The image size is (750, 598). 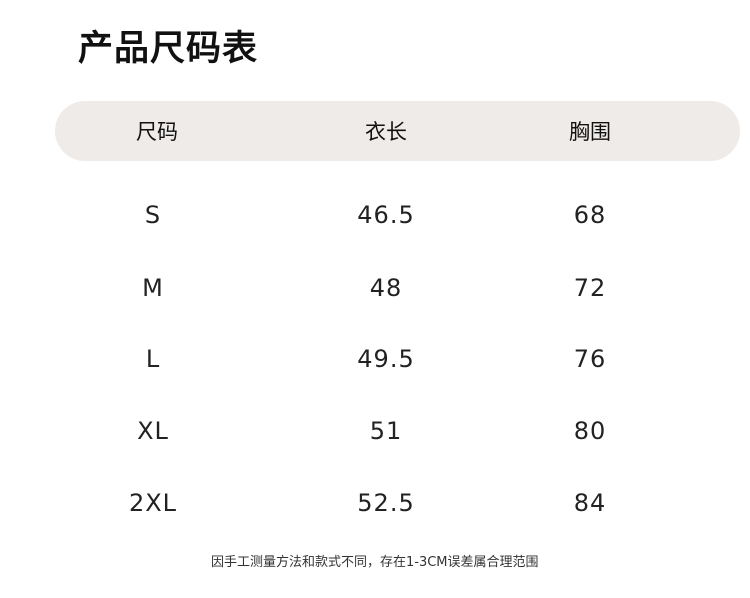 What do you see at coordinates (153, 215) in the screenshot?
I see `cell-size: S` at bounding box center [153, 215].